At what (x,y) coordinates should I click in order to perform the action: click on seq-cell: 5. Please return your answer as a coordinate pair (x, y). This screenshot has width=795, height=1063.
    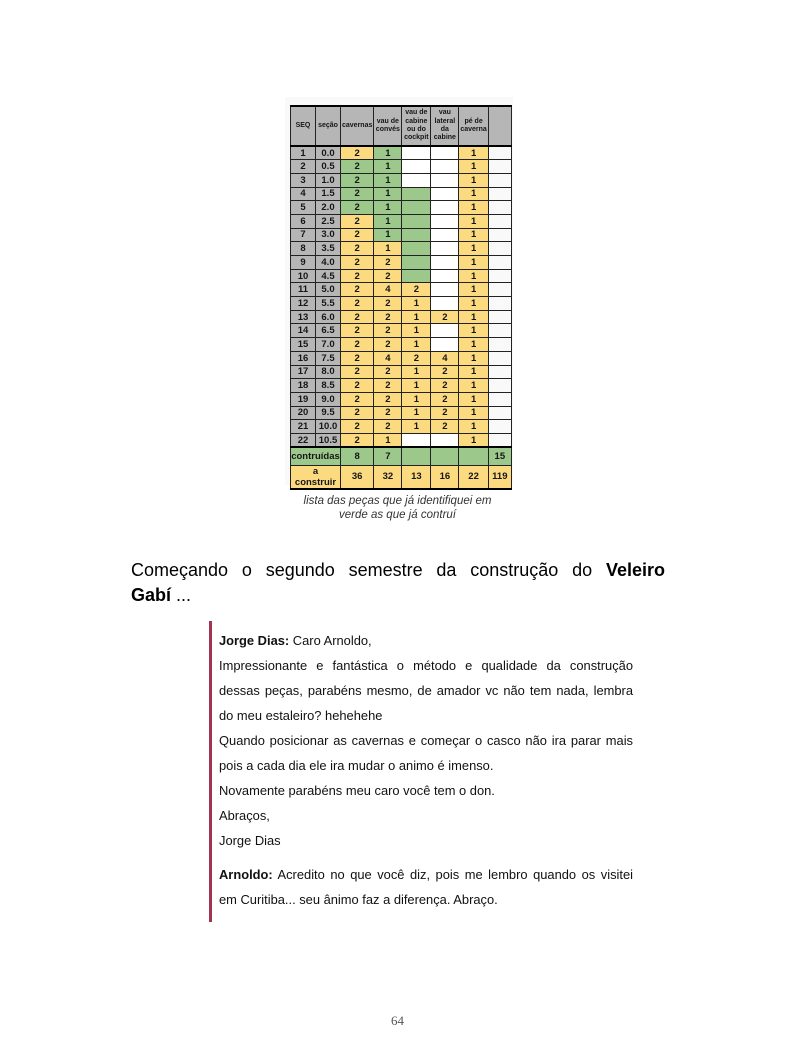
    Looking at the image, I should click on (303, 207).